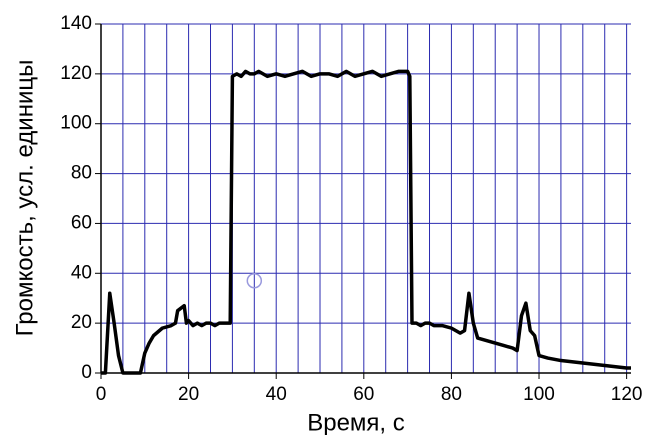 The width and height of the screenshot is (652, 440). What do you see at coordinates (254, 281) in the screenshot?
I see `marker` at bounding box center [254, 281].